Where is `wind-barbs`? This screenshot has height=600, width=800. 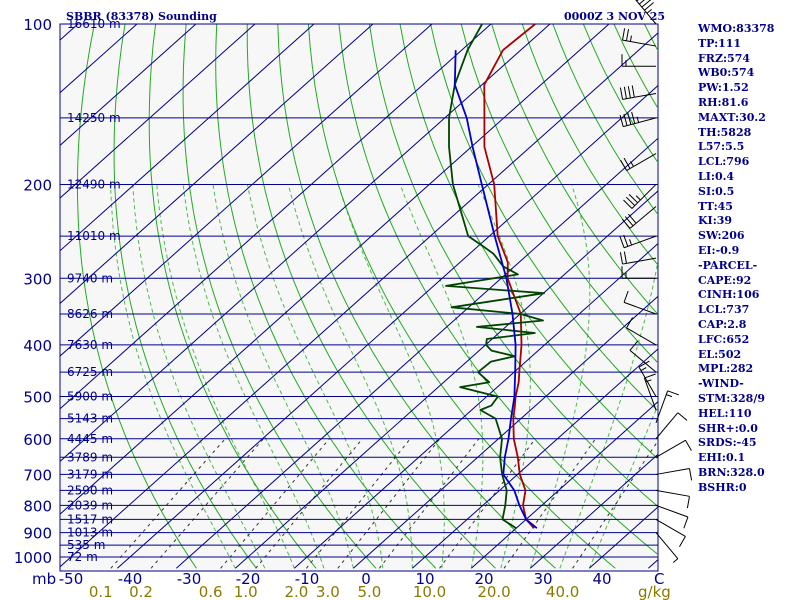 wind-barbs is located at coordinates (656, 281).